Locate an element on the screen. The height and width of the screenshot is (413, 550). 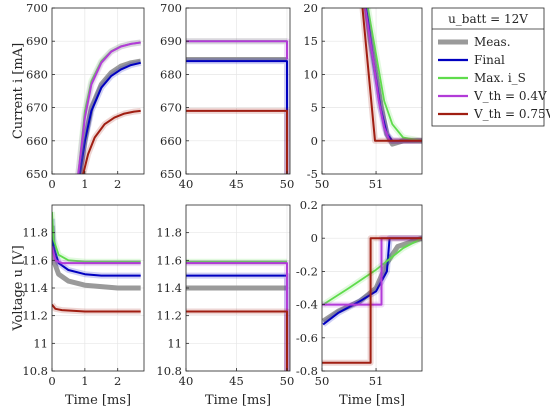
panel-1: 650 660 670 680 690 700 40 45 50 is located at coordinates (227, 96).